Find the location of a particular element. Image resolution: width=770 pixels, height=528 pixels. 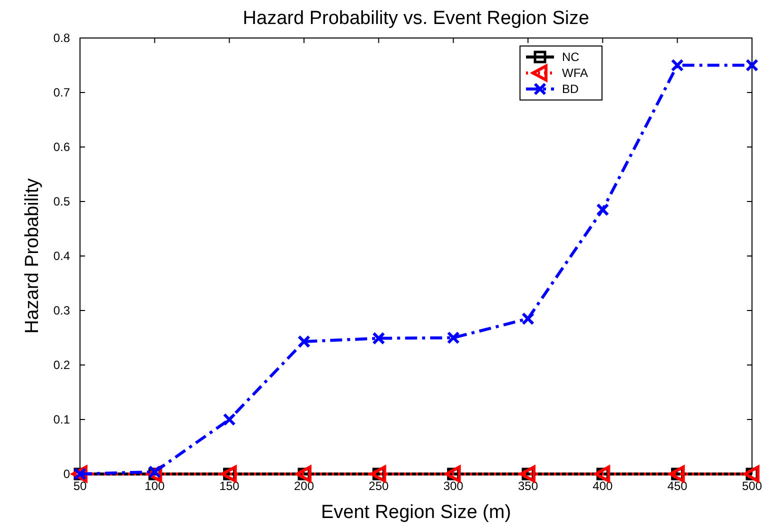

y-tick-label: 0.1 is located at coordinates (61, 419).